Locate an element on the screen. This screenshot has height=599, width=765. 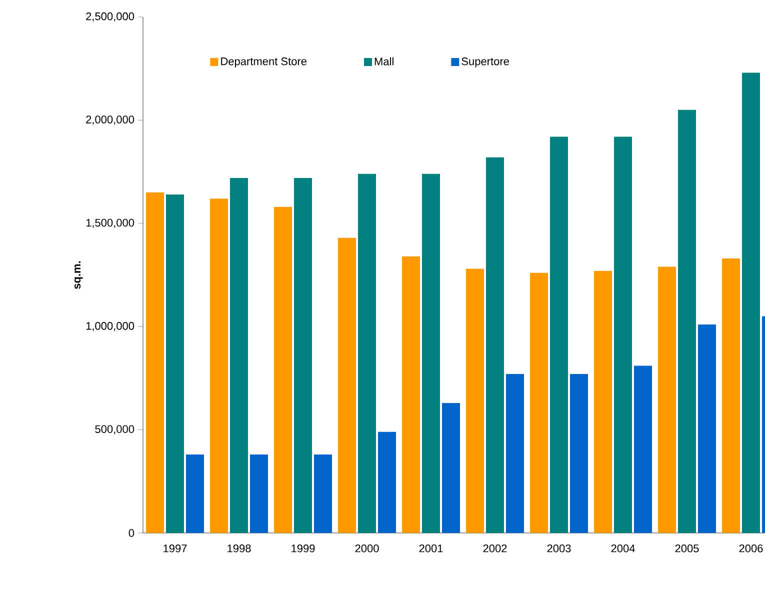
legend-label: Department Store is located at coordinates (263, 62).